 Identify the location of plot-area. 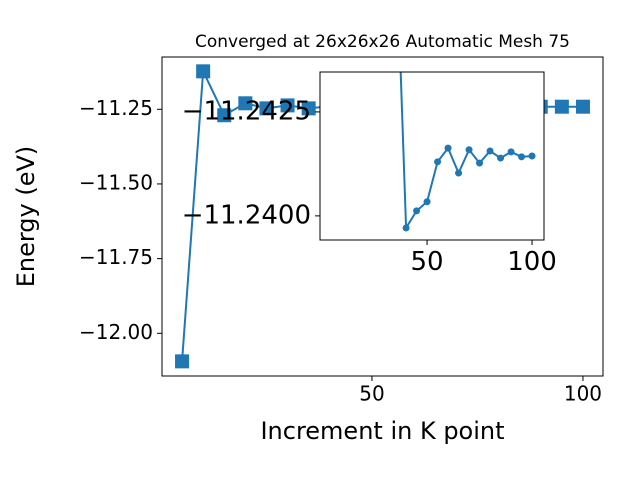
(467, 152).